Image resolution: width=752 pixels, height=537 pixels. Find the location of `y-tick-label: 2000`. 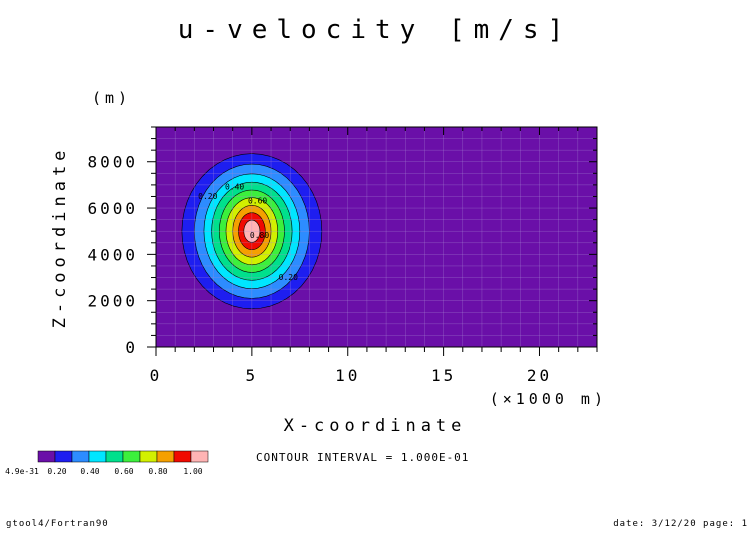

y-tick-label: 2000 is located at coordinates (112, 301).